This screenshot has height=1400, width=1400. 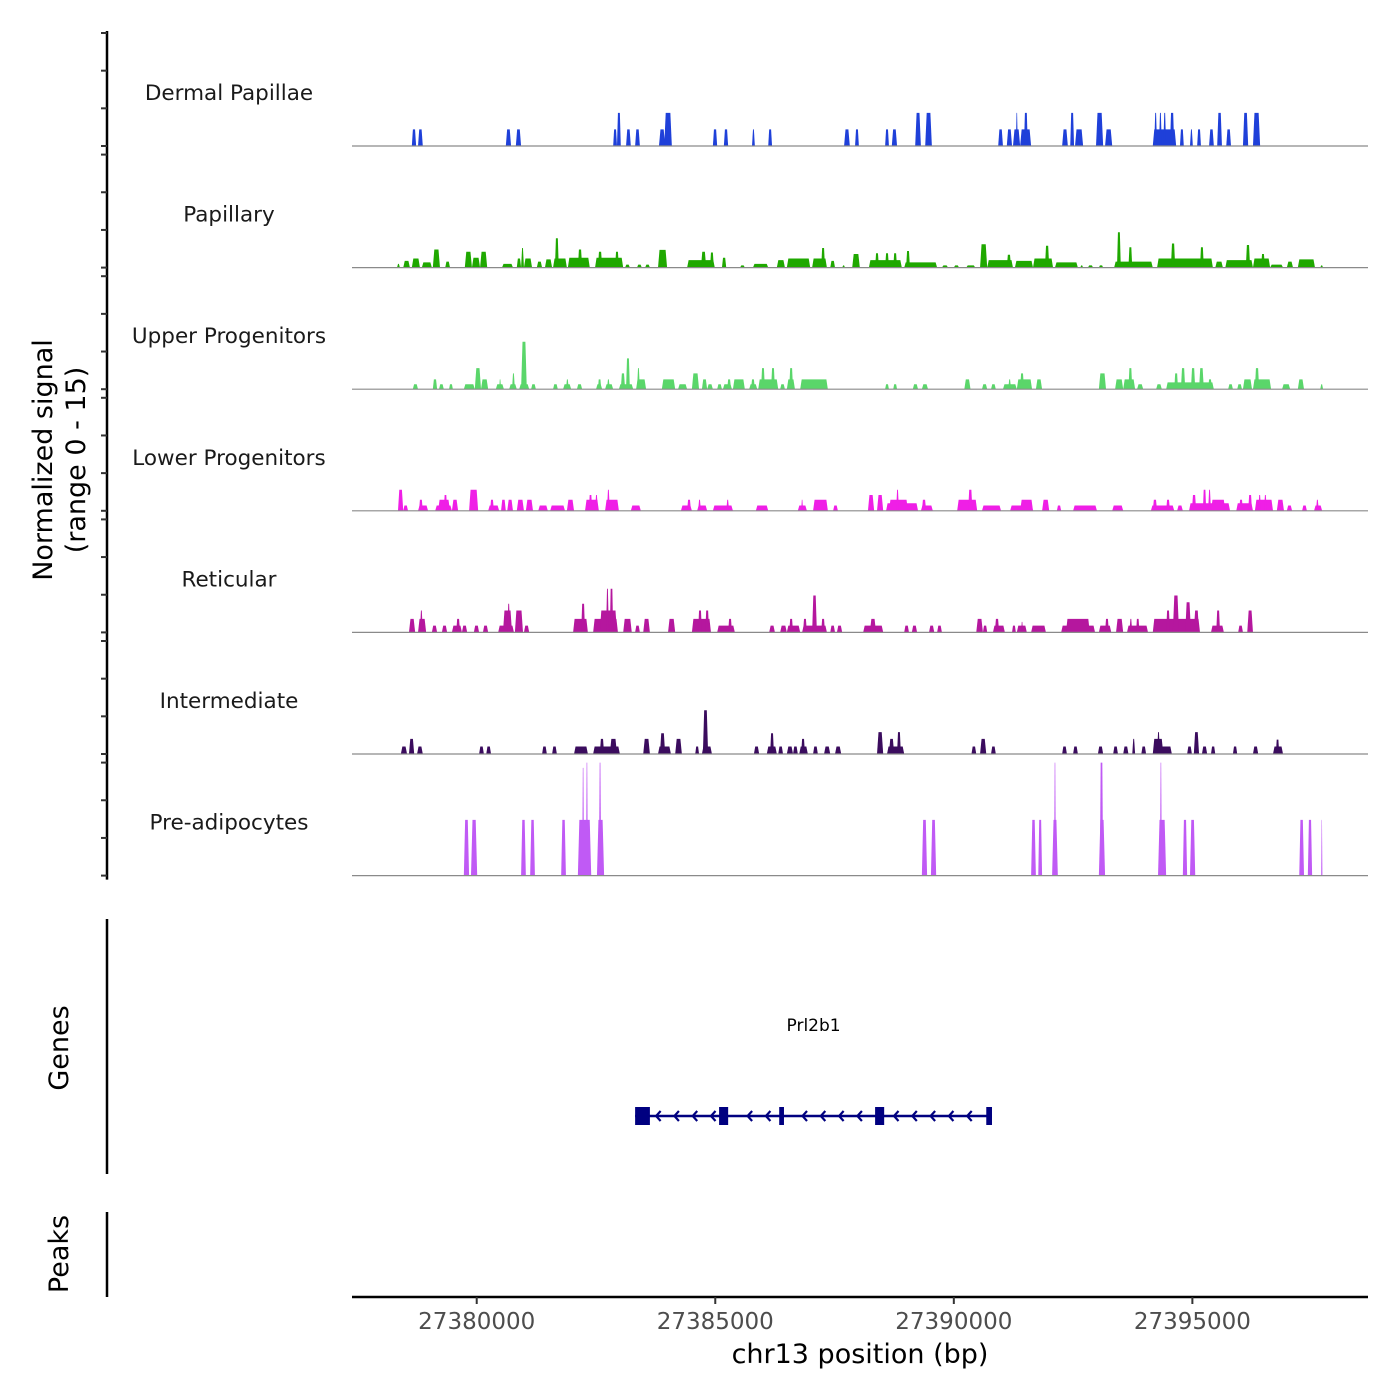 I want to click on track-intermediate: Intermediate, so click(x=764, y=722).